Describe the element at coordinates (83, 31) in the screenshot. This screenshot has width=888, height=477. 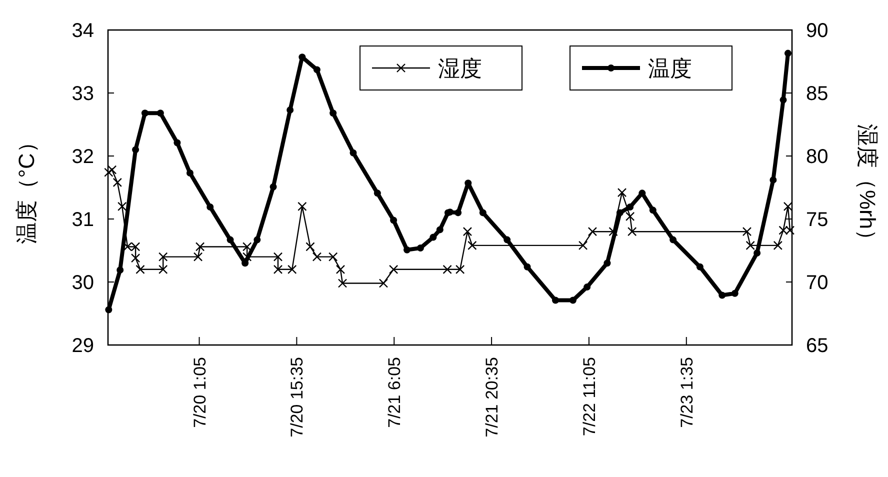
I see `y-tick-label: 34` at that location.